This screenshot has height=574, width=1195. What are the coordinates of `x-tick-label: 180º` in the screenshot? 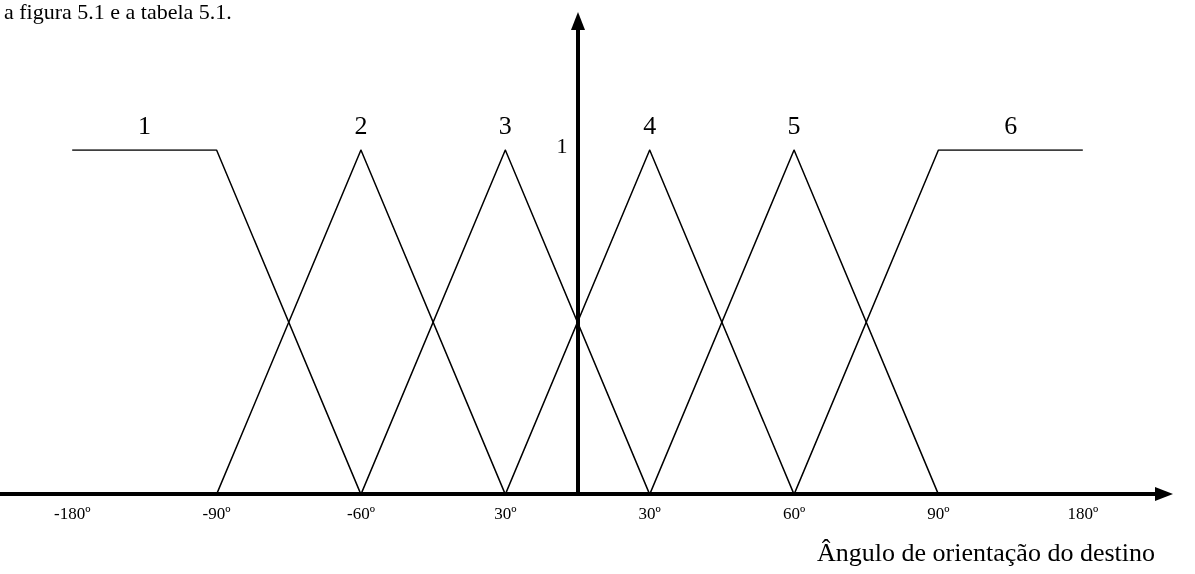 It's located at (1083, 514).